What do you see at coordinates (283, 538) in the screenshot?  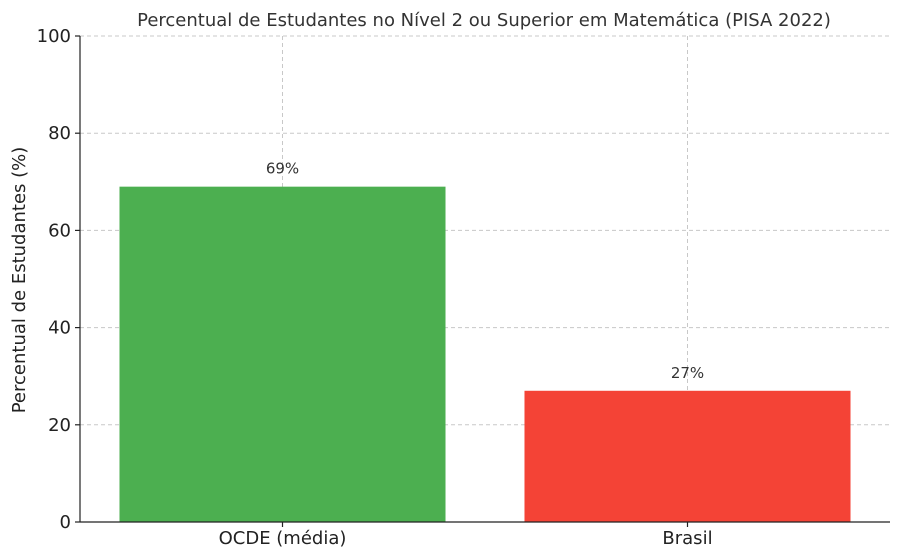 I see `x-tick-label: OCDE (média)` at bounding box center [283, 538].